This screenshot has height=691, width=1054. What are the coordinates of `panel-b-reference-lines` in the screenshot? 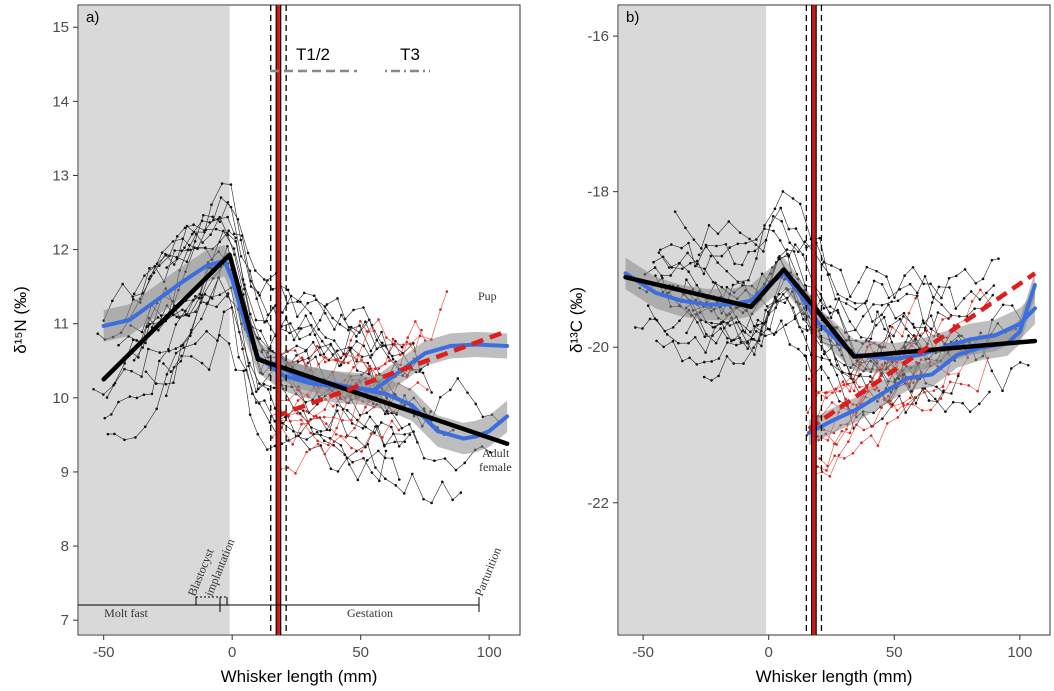 It's located at (814, 320).